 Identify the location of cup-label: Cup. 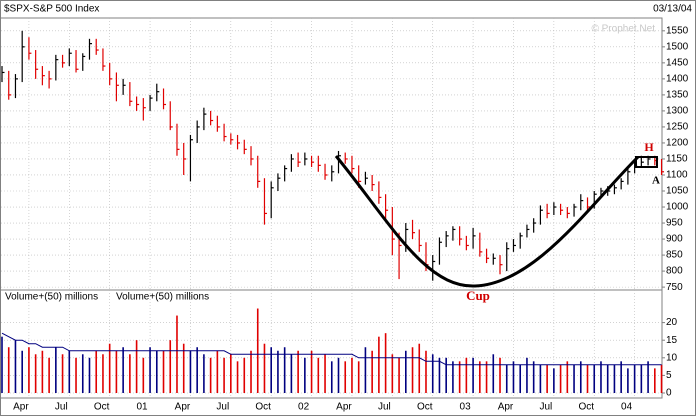
(478, 295).